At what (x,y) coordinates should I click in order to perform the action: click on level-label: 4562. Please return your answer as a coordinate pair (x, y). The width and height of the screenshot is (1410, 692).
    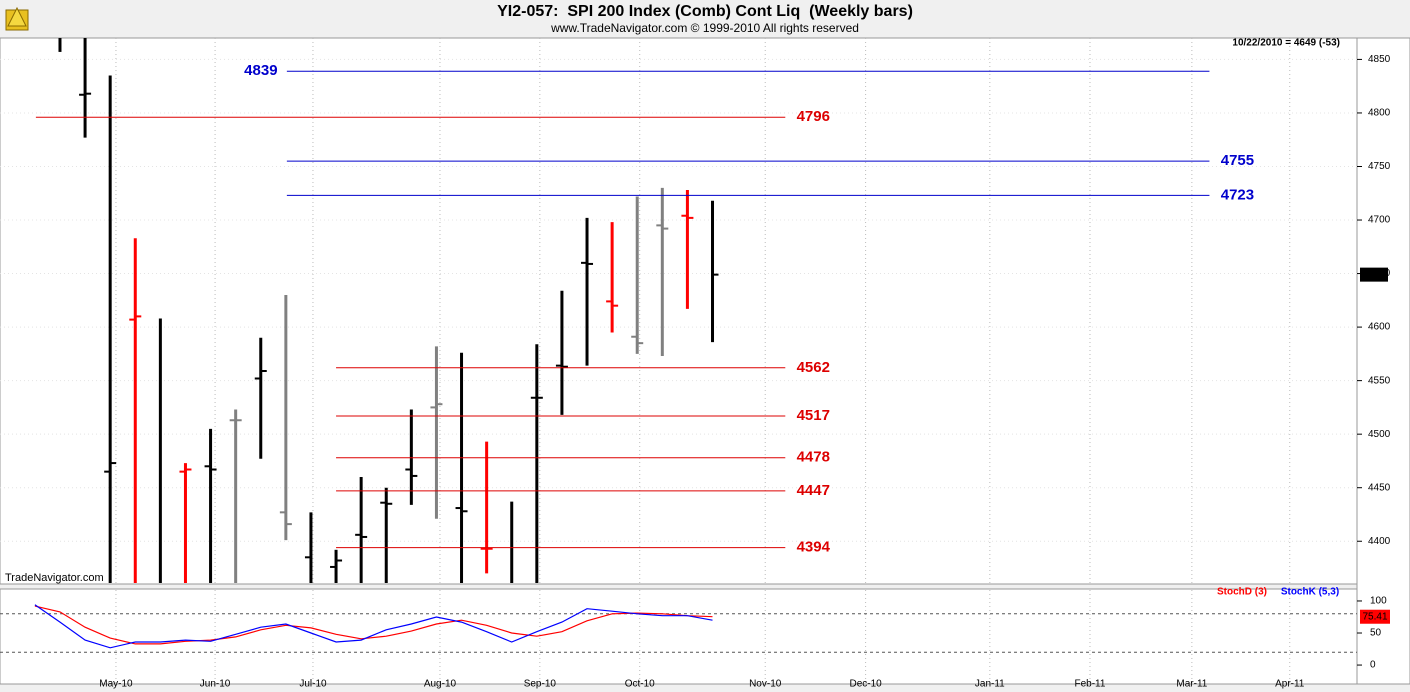
    Looking at the image, I should click on (813, 367).